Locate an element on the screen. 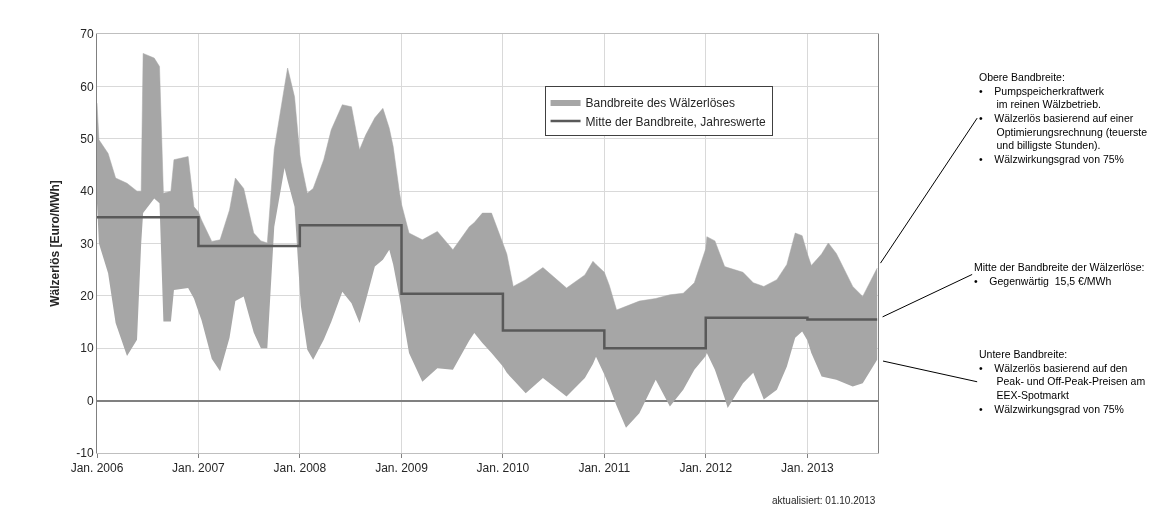  annotation: Untere Bandbreite: • Wälzerlös basierend auf den Peak- und Off-Peak-Preisen am EEX-Spotmarkt • Wälzwirkungsgrad von 75% is located at coordinates (1062, 381).